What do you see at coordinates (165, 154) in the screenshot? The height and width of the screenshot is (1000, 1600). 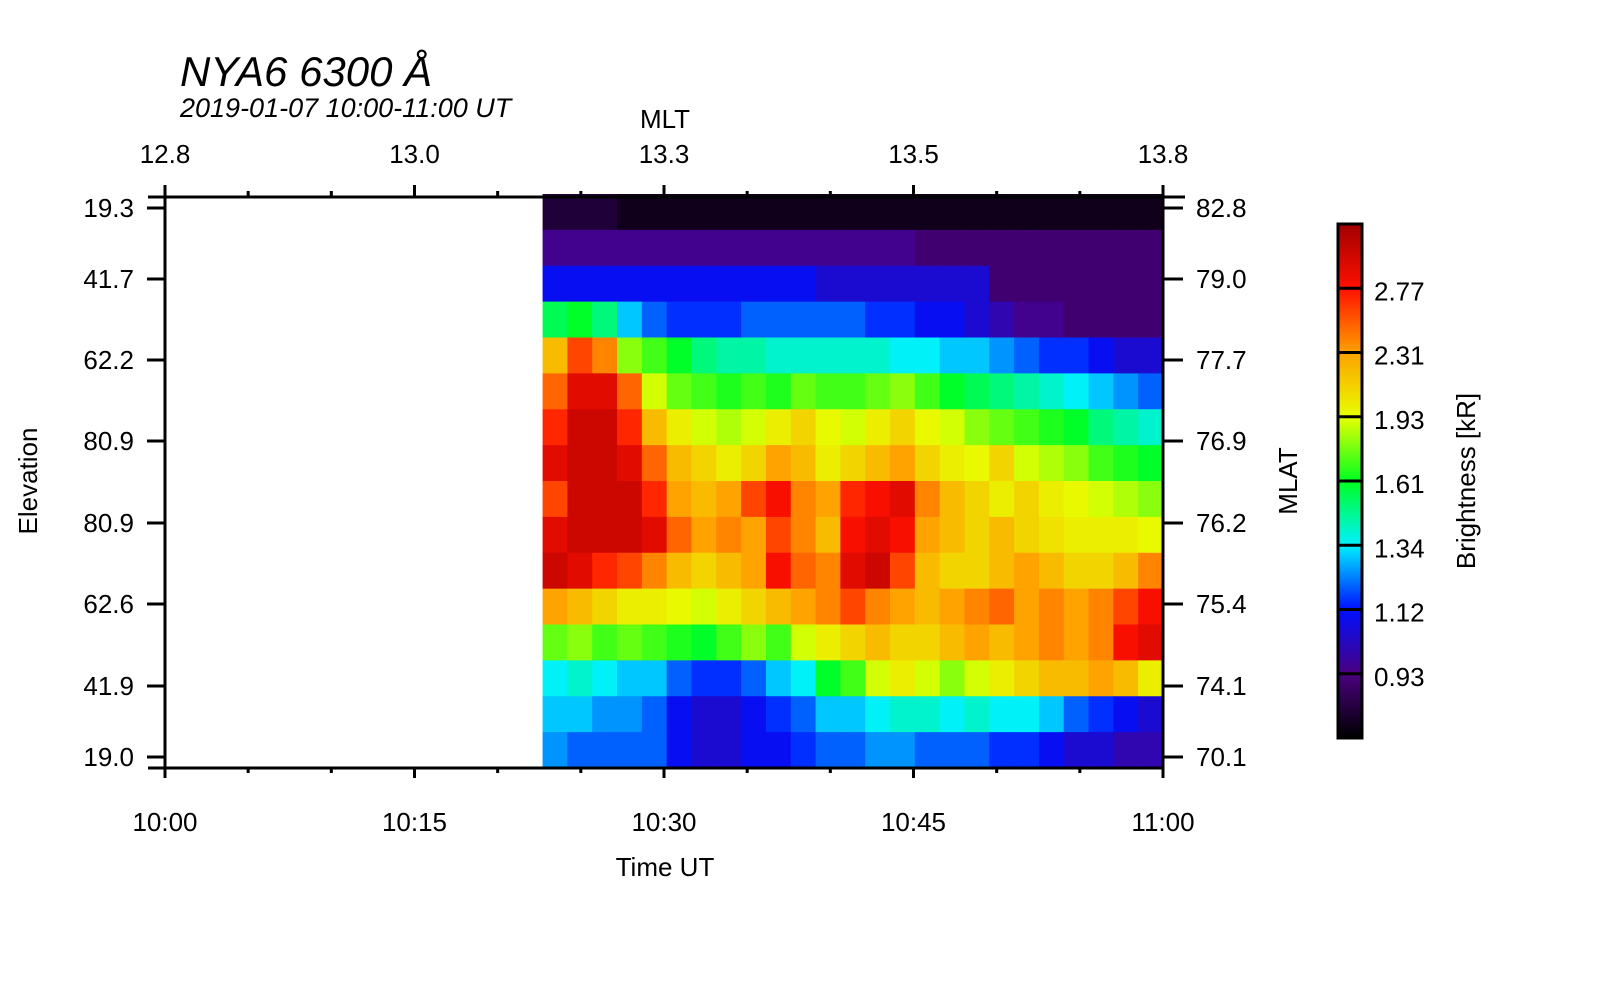 I see `top-tick-label: 12.8` at bounding box center [165, 154].